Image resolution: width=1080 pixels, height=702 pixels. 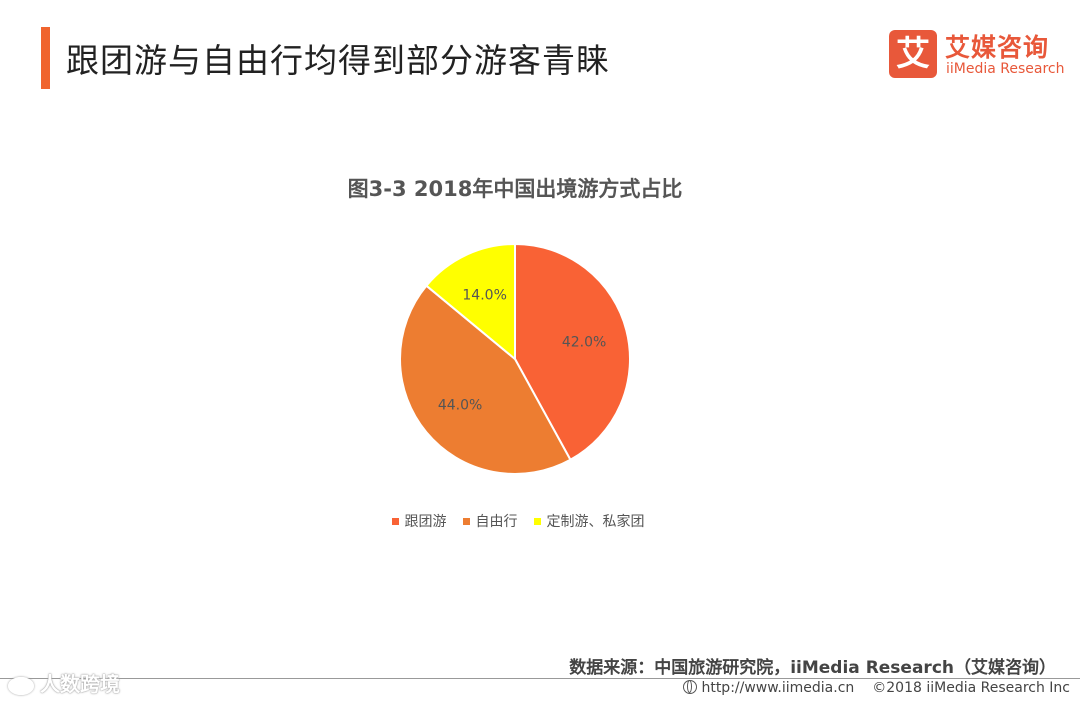 What do you see at coordinates (496, 522) in the screenshot?
I see `legend-label: 自由行` at bounding box center [496, 522].